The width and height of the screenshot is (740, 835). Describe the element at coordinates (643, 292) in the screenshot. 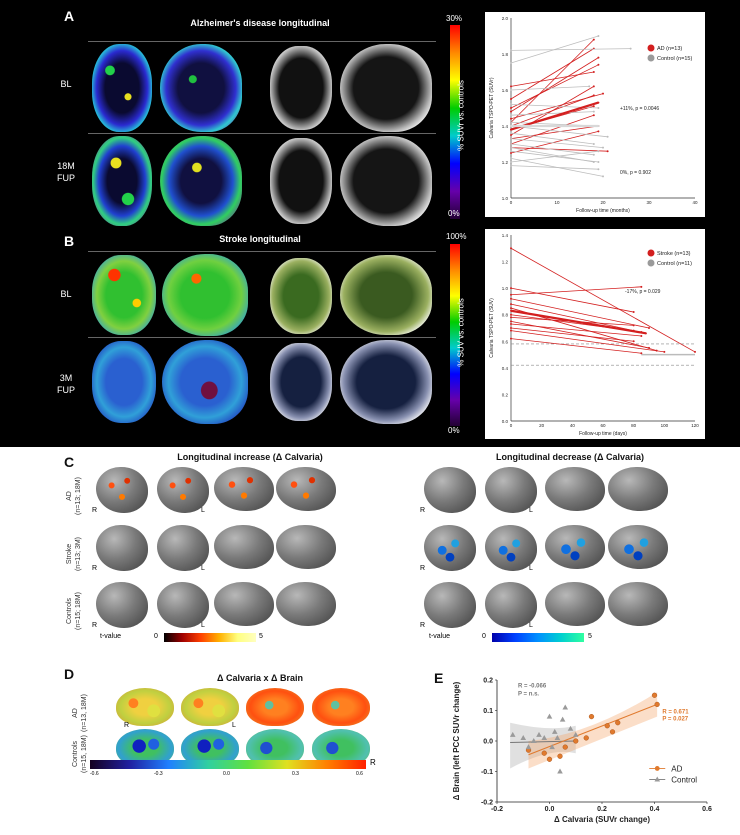

I see `chart-b-annotation: -17%, p = 0.029` at that location.